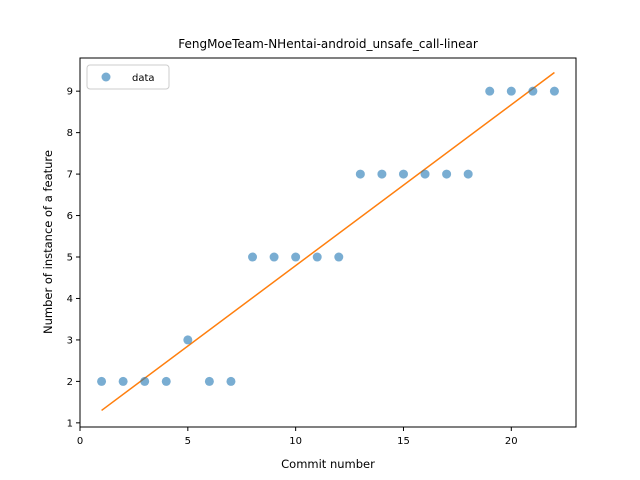 Image resolution: width=640 pixels, height=480 pixels. I want to click on x-tick-label: 15, so click(403, 441).